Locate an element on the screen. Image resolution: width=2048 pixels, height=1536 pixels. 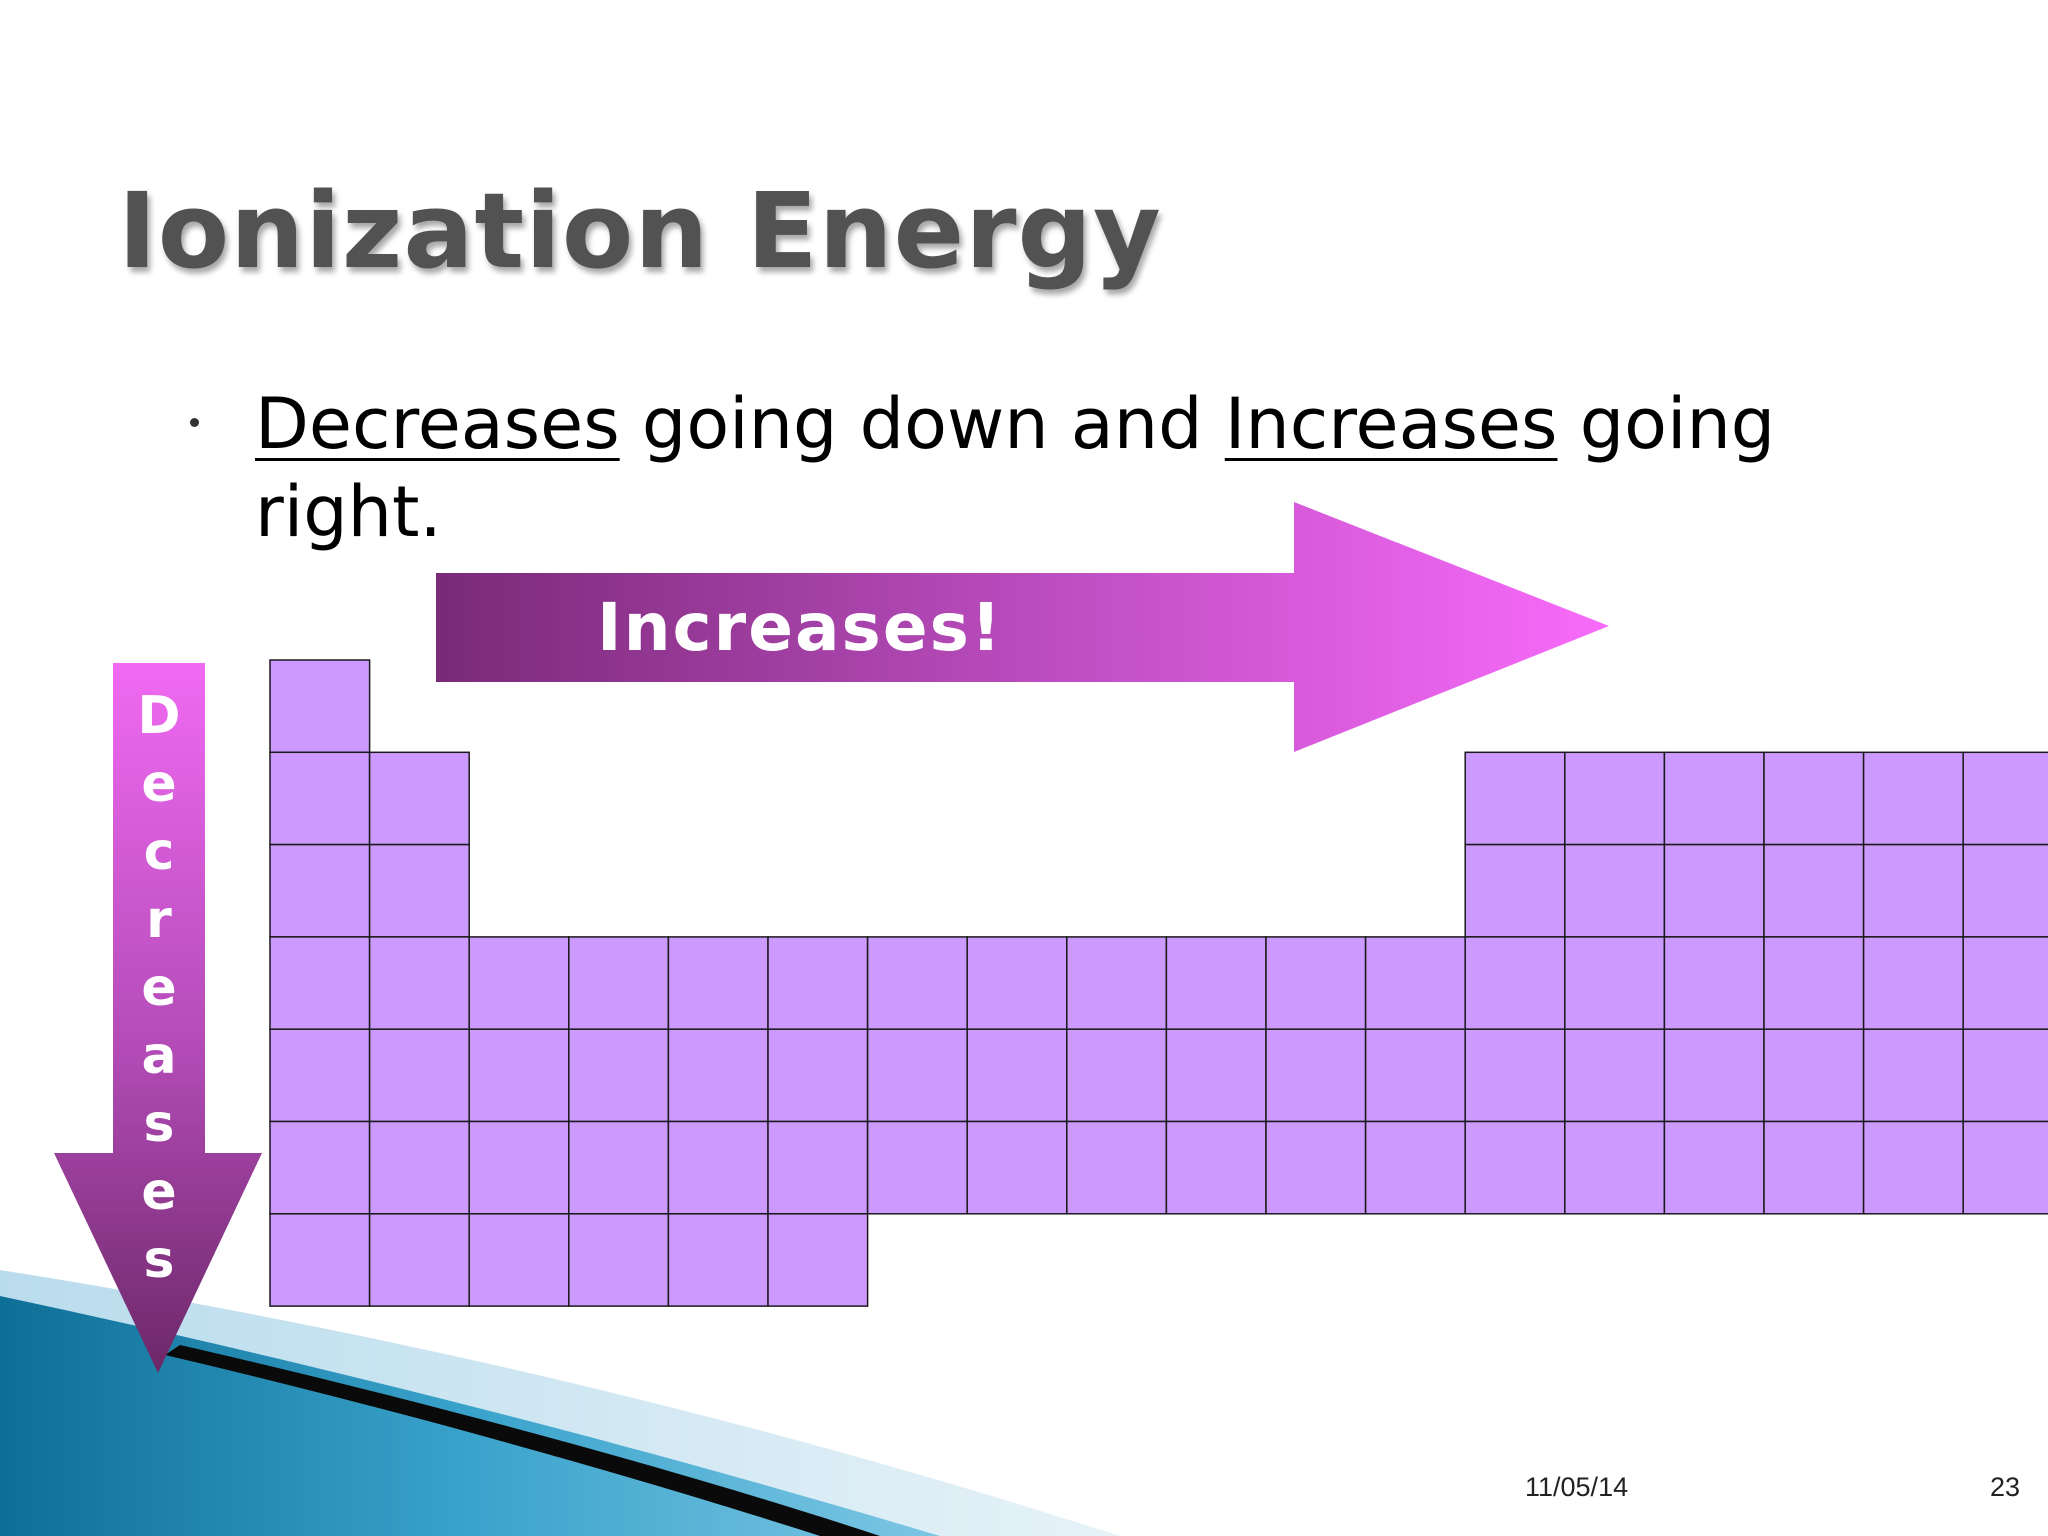
bullet-increases-word: Increases is located at coordinates (1391, 424).